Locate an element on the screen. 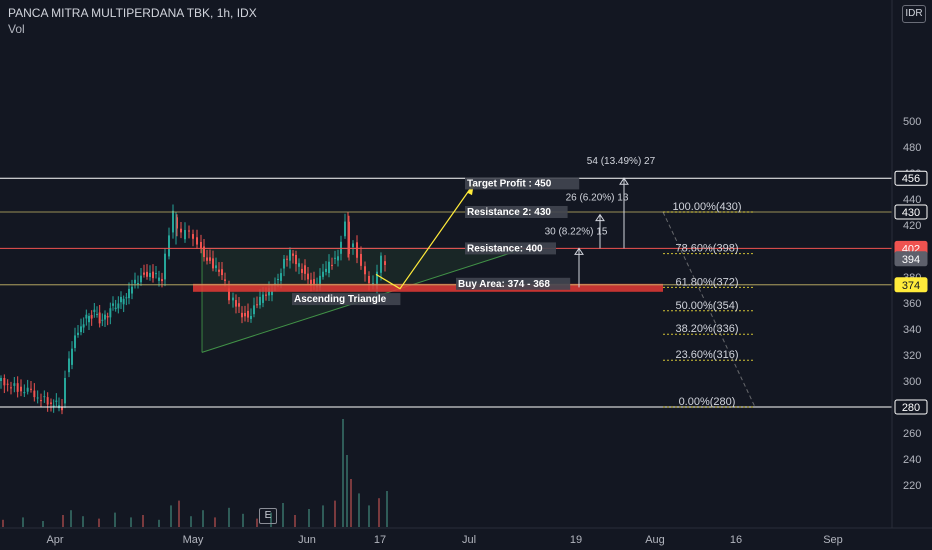  fib-level-label: 0.00%(280) is located at coordinates (707, 402).